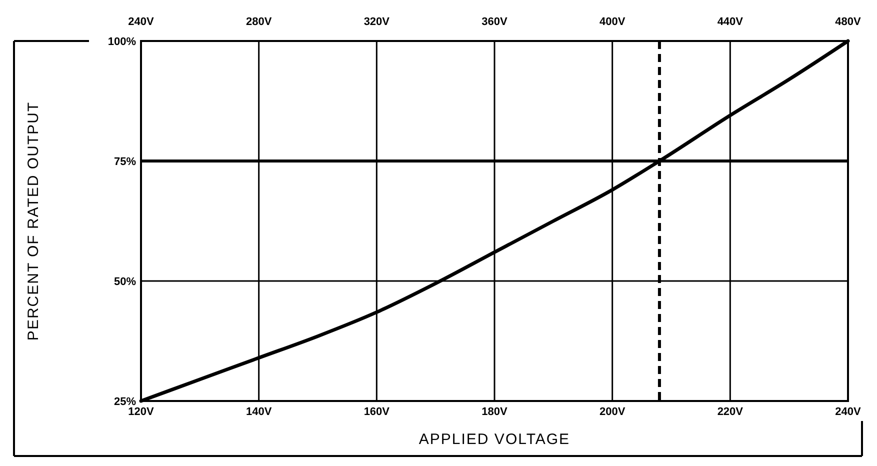 The width and height of the screenshot is (877, 466). Describe the element at coordinates (730, 412) in the screenshot. I see `x-tick-label: 220V` at that location.